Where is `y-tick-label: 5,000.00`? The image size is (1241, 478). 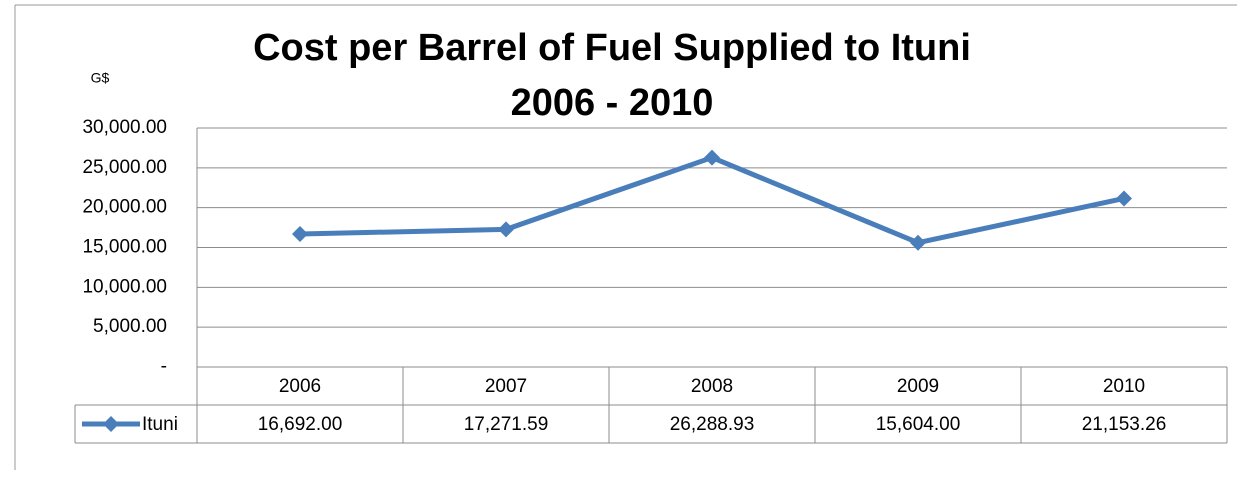
y-tick-label: 5,000.00 is located at coordinates (130, 326).